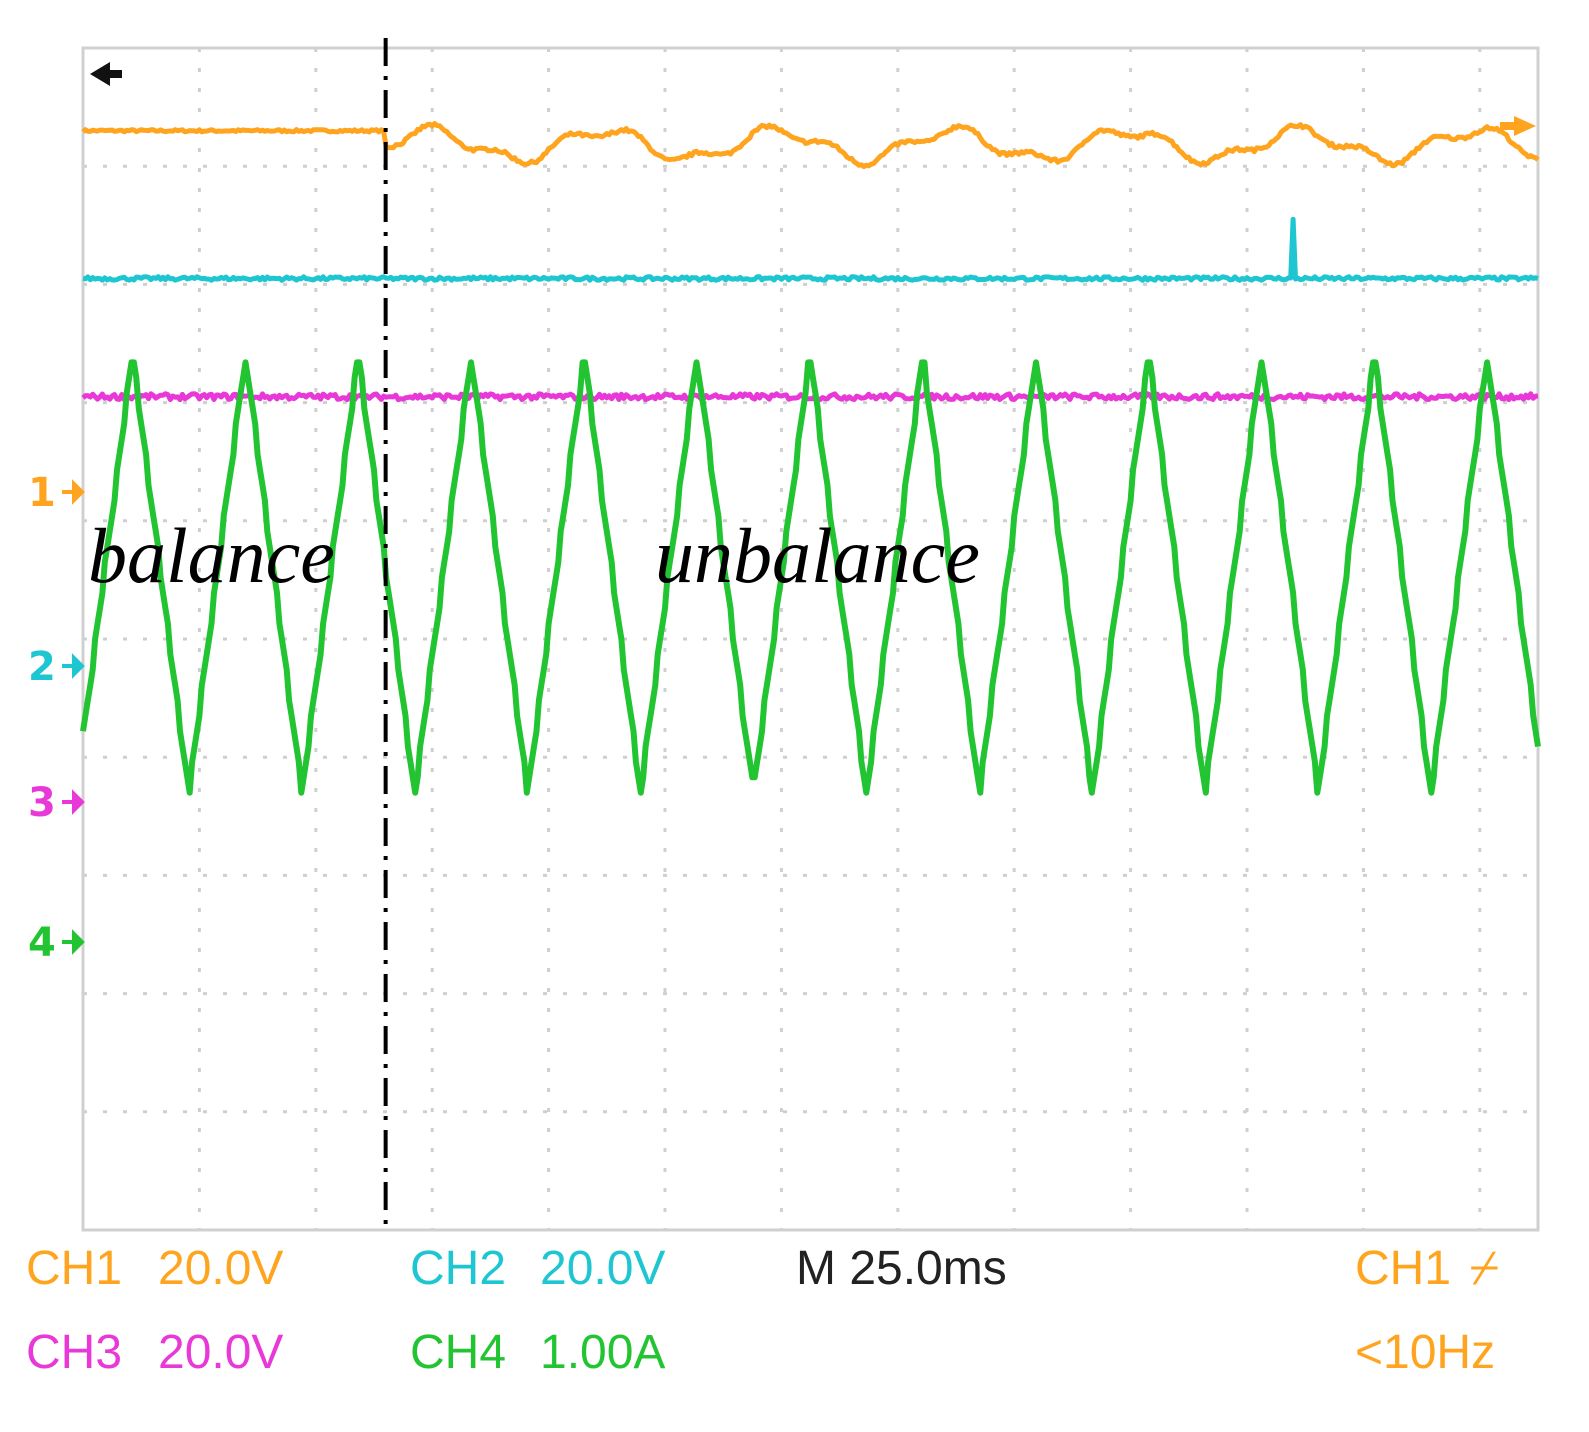 The height and width of the screenshot is (1432, 1589). Describe the element at coordinates (73, 666) in the screenshot. I see `ch2-marker-arrow-icon` at that location.